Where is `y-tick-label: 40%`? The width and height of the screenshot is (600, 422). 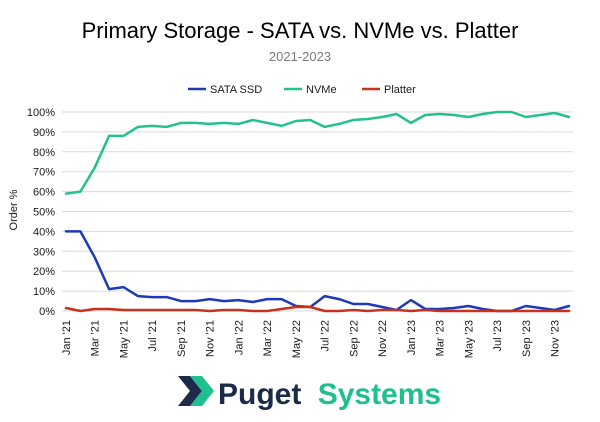
y-tick-label: 40% is located at coordinates (44, 232).